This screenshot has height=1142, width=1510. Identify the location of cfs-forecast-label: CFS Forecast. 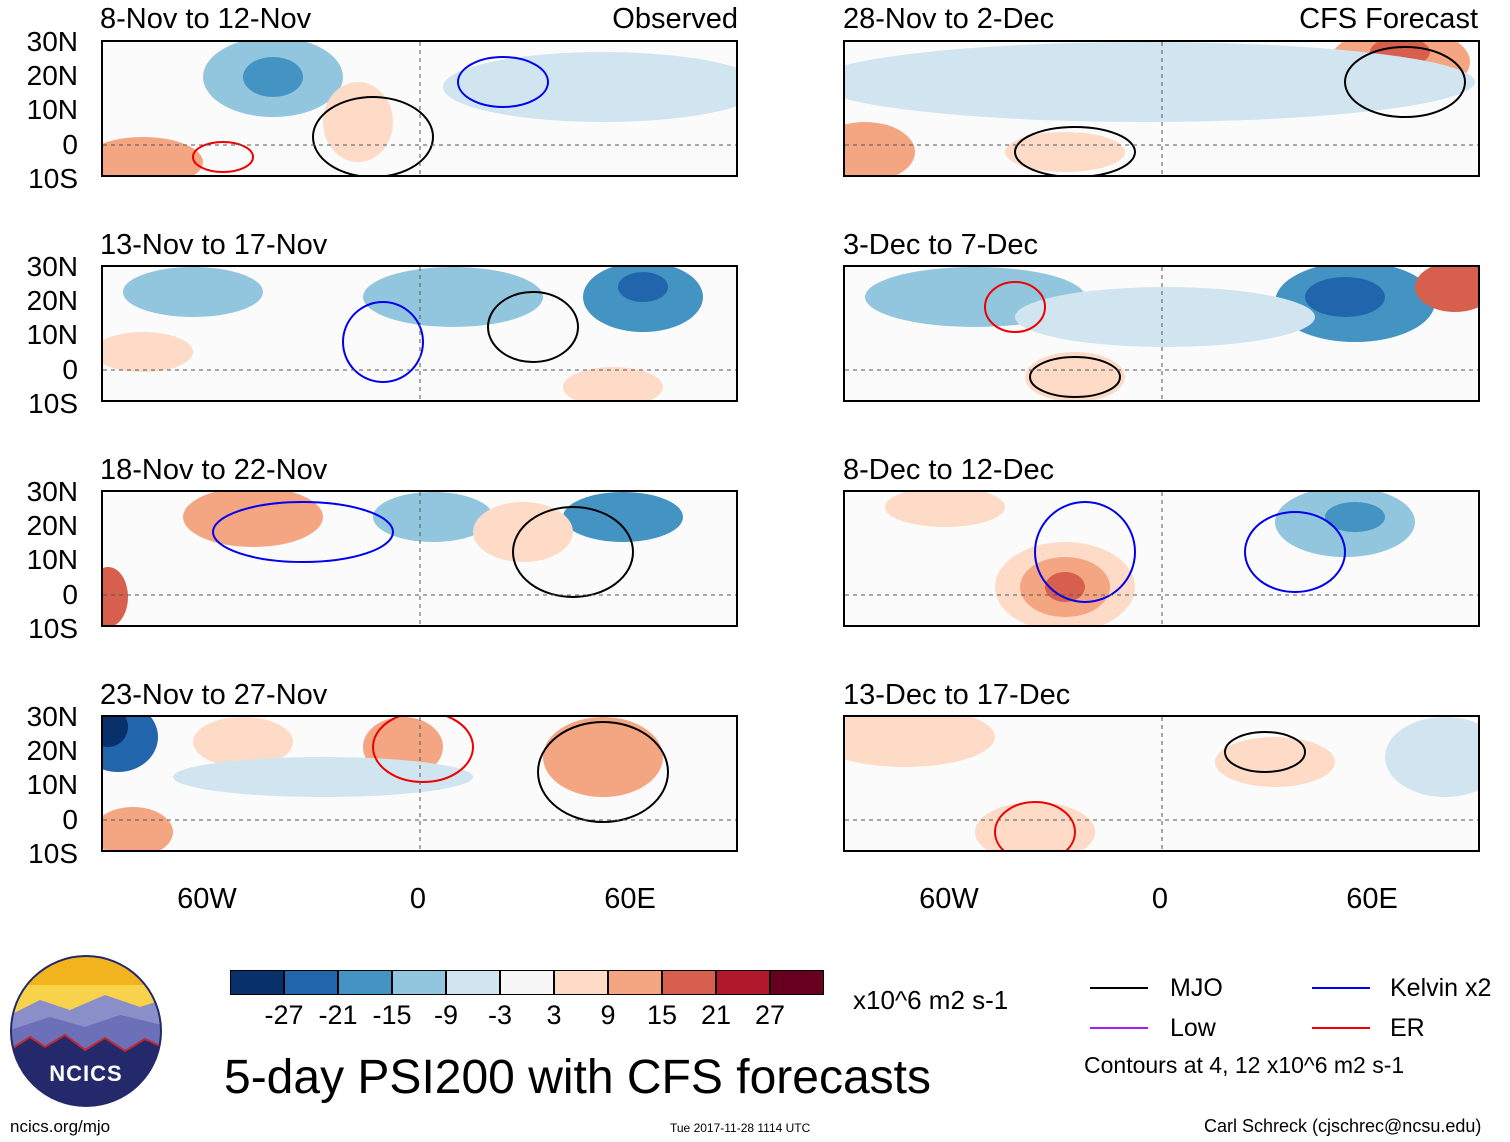
(1388, 19).